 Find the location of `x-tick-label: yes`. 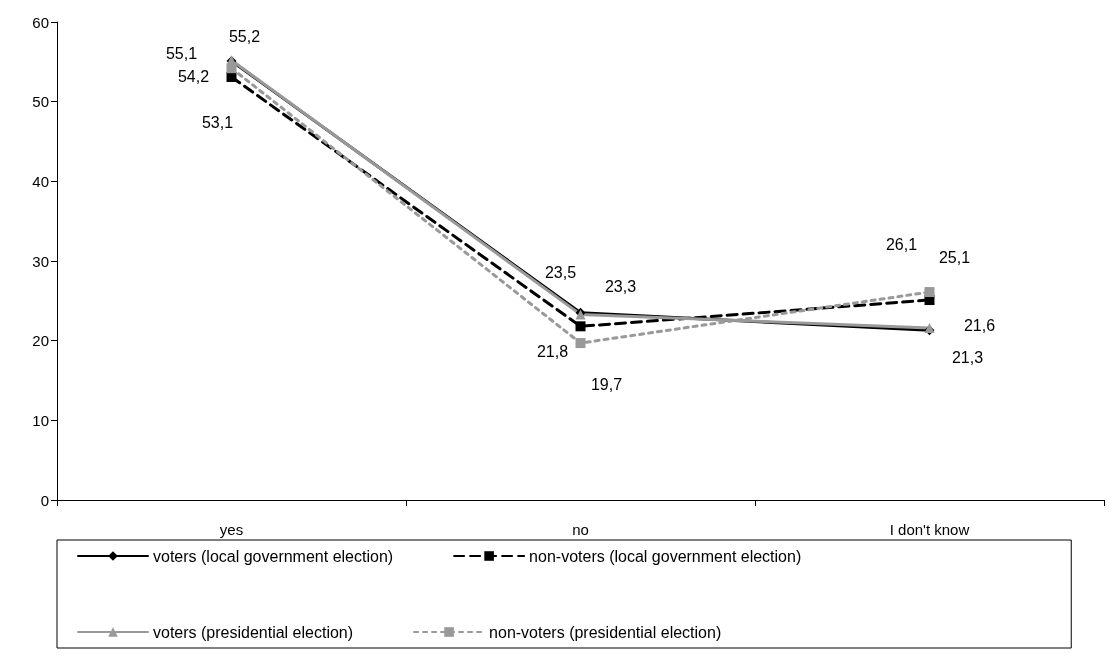

x-tick-label: yes is located at coordinates (231, 529).